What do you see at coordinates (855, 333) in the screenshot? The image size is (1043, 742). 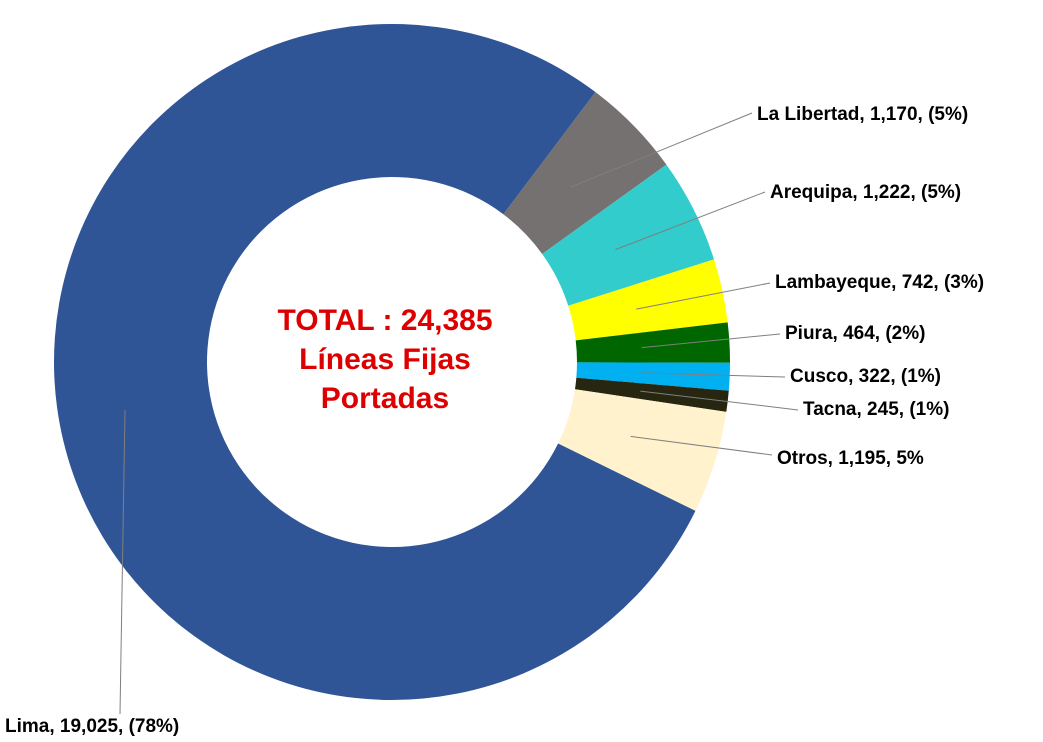 I see `data-label: Piura, 464, (2%)` at bounding box center [855, 333].